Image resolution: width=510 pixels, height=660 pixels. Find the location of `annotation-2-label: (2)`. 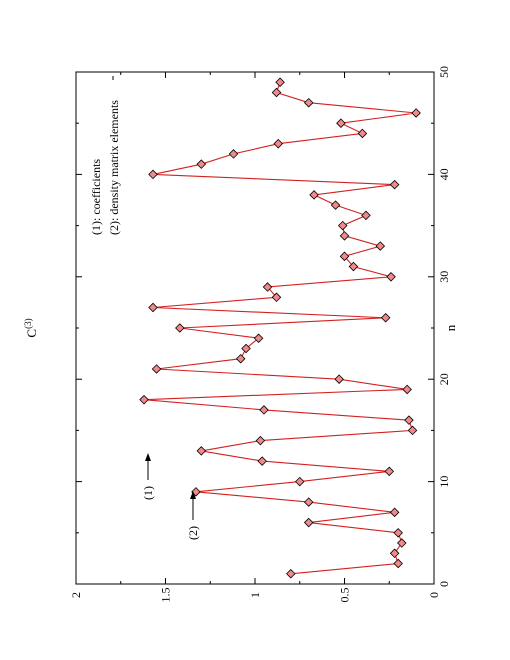

annotation-2-label: (2) is located at coordinates (193, 533).